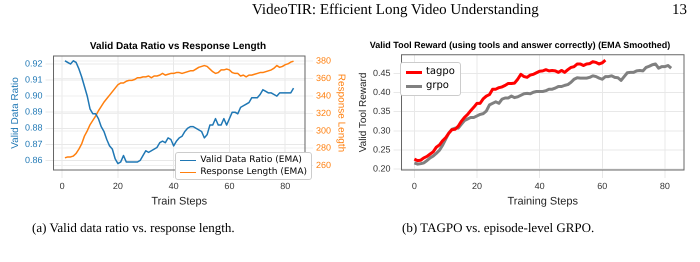 The height and width of the screenshot is (262, 700). What do you see at coordinates (520, 45) in the screenshot?
I see `chart-title: Valid Tool Reward (using tools and answer correctly) (EMA Smoothed)` at bounding box center [520, 45].